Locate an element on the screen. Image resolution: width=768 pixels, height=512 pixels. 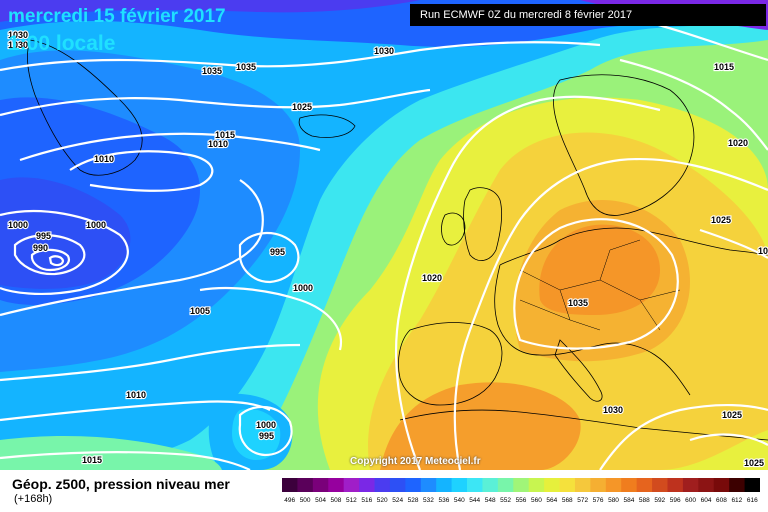
scale-label: 520 is located at coordinates (382, 500).